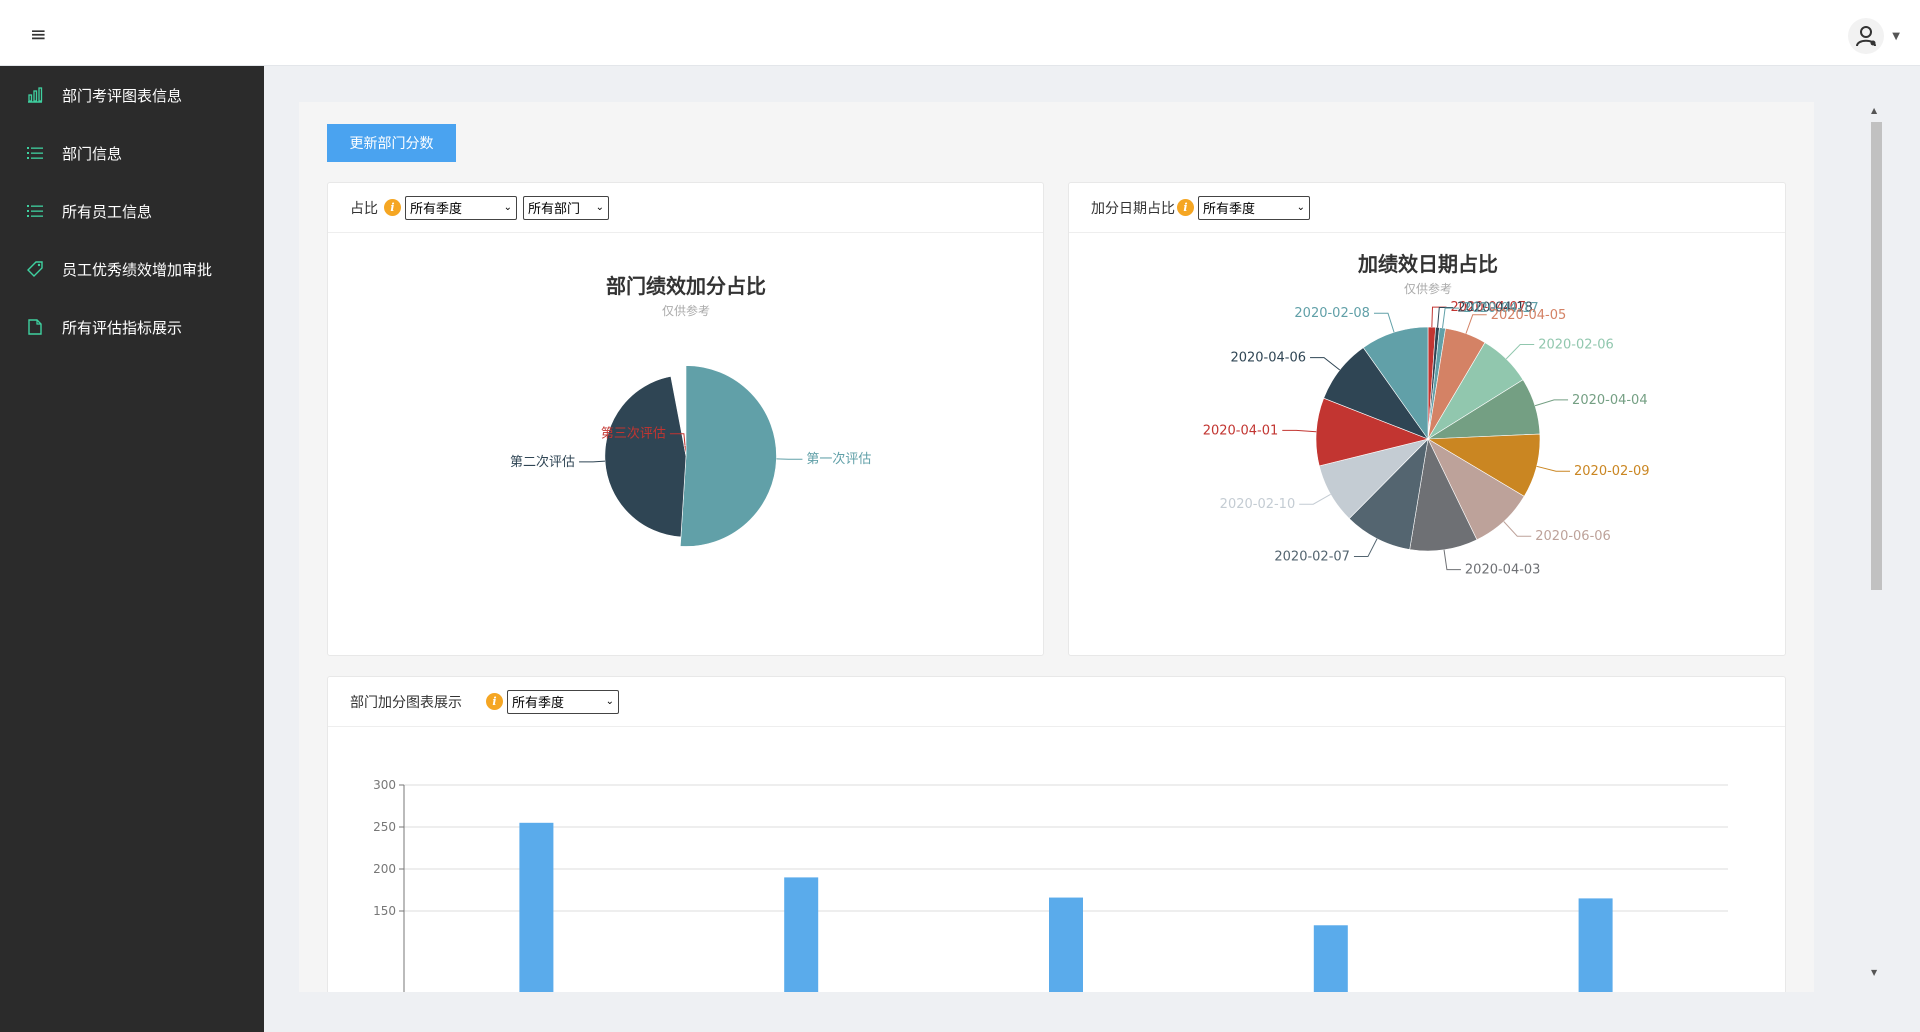 The width and height of the screenshot is (1920, 1032). What do you see at coordinates (384, 869) in the screenshot?
I see `y-tick-label: 200` at bounding box center [384, 869].